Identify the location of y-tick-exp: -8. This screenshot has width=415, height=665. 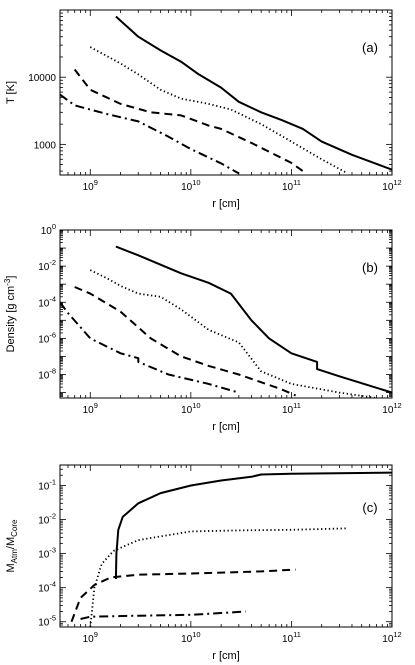
(52, 371).